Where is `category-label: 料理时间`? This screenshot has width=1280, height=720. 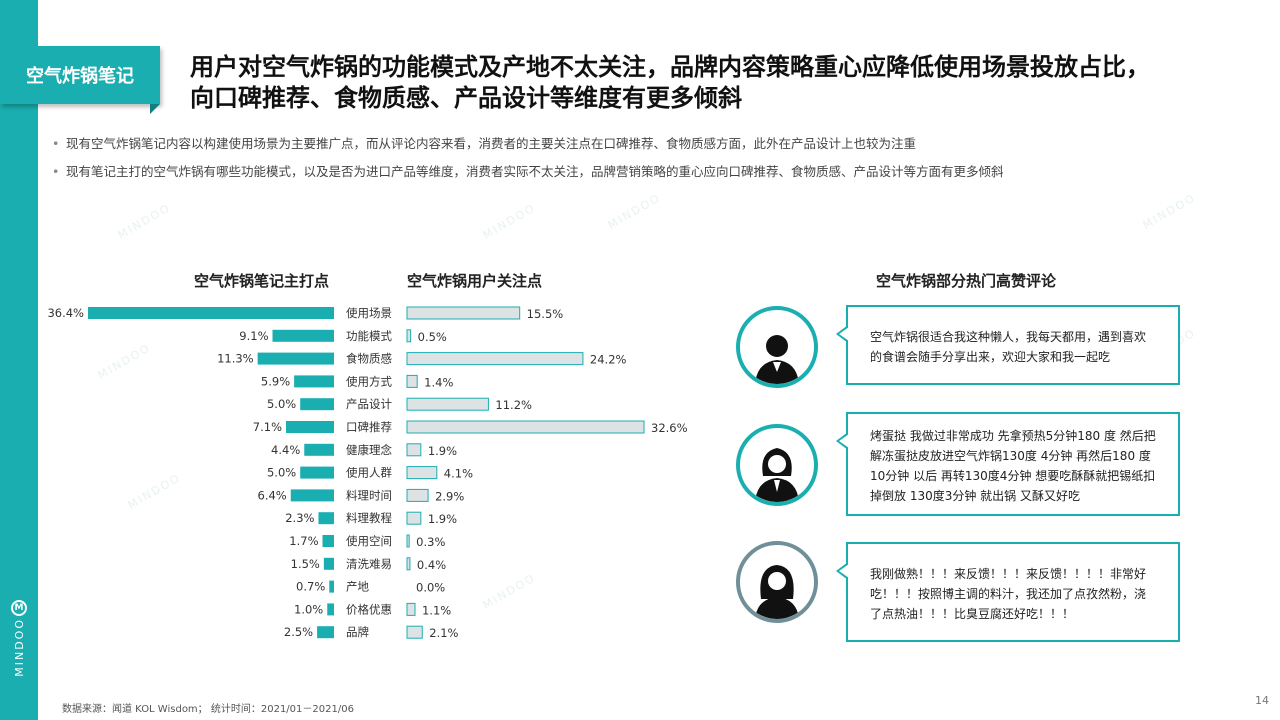 category-label: 料理时间 is located at coordinates (369, 495).